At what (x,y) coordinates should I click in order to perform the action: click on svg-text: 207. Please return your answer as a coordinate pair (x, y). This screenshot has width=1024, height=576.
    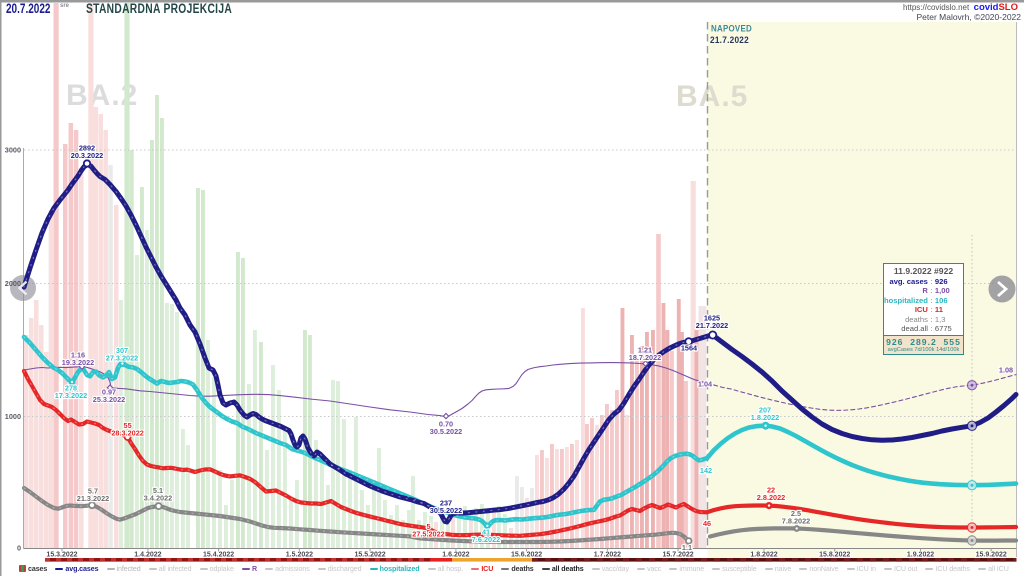
    Looking at the image, I should click on (765, 410).